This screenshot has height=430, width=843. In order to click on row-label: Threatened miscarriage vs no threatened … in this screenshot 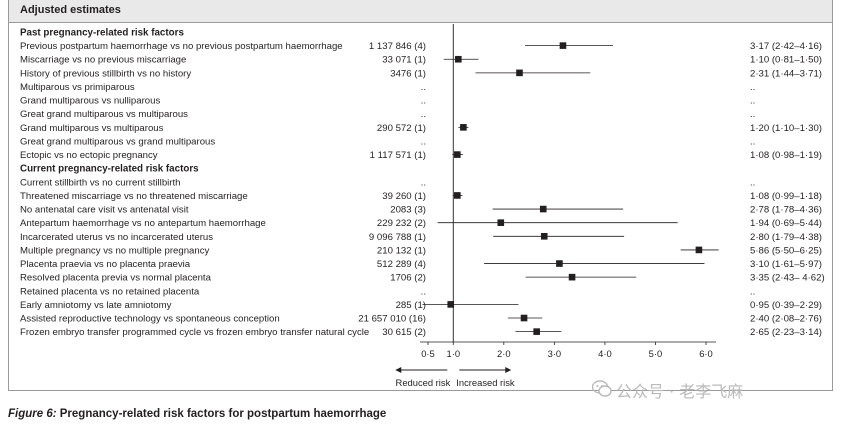, I will do `click(134, 196)`.